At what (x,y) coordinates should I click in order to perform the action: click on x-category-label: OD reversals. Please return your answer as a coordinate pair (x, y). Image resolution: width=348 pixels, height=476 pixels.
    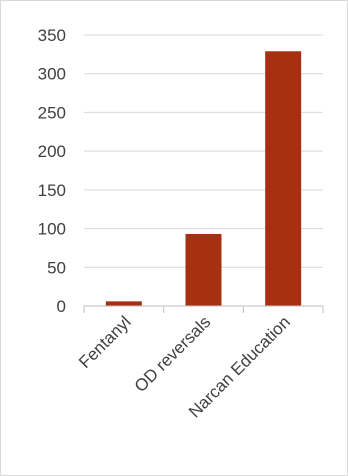
    Looking at the image, I should click on (173, 354).